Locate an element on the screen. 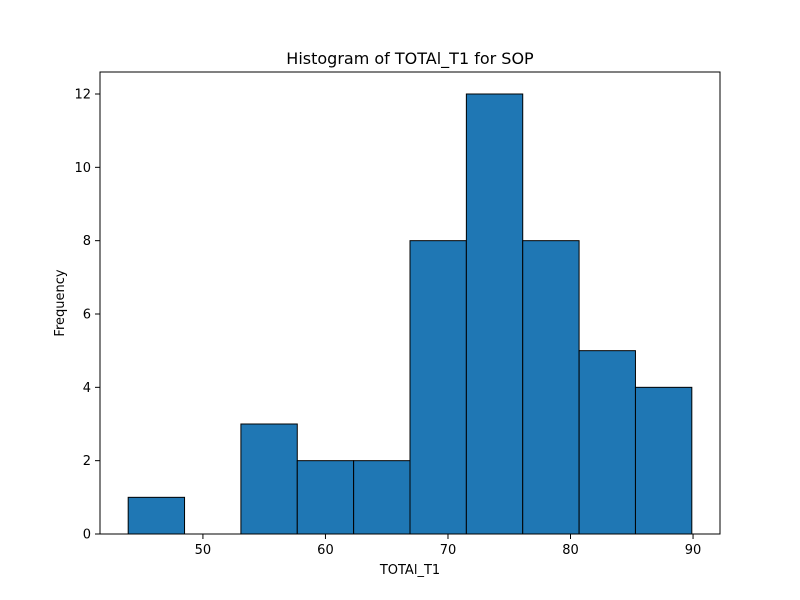 The width and height of the screenshot is (800, 600). y-axis-ticks: 0 2 4 6 8 10 12 is located at coordinates (87, 315).